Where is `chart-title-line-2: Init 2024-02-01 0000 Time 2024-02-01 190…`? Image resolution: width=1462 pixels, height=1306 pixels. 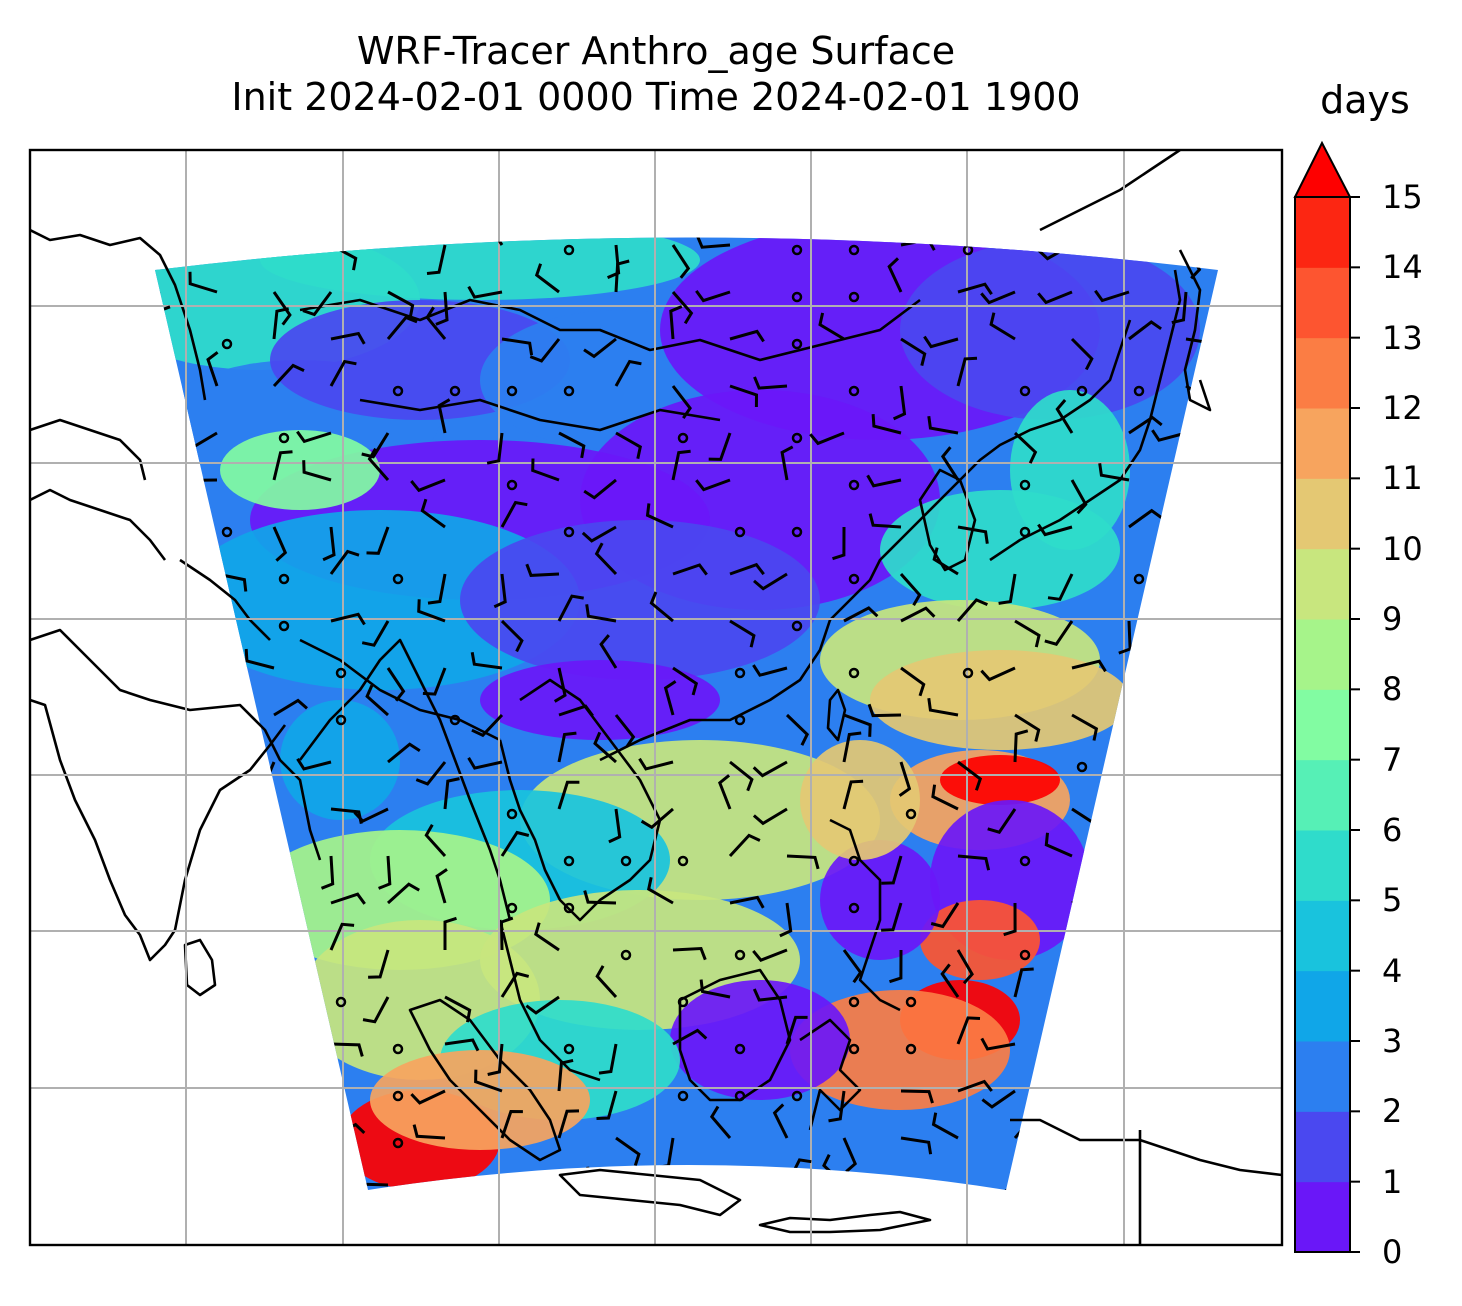
chart-title-line-2: Init 2024-02-01 0000 Time 2024-02-01 190… is located at coordinates (656, 97).